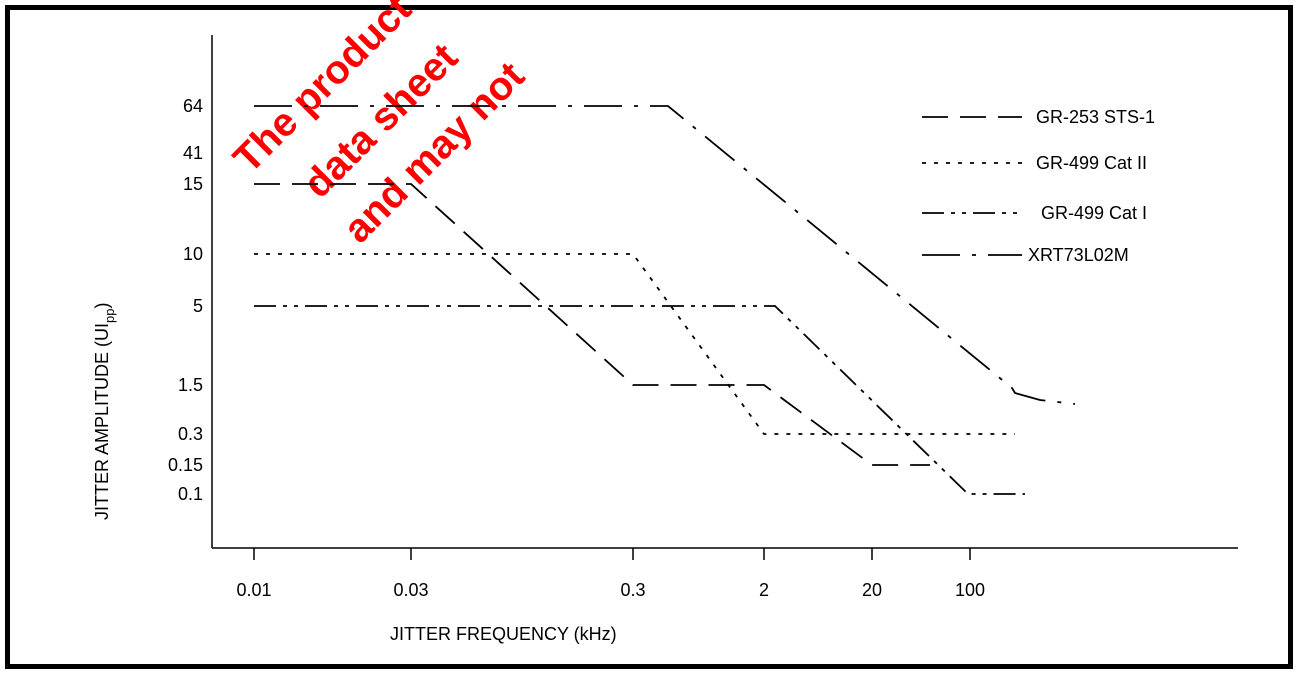 Image resolution: width=1304 pixels, height=679 pixels. I want to click on y-tick-label-8: 0.1, so click(190, 494).